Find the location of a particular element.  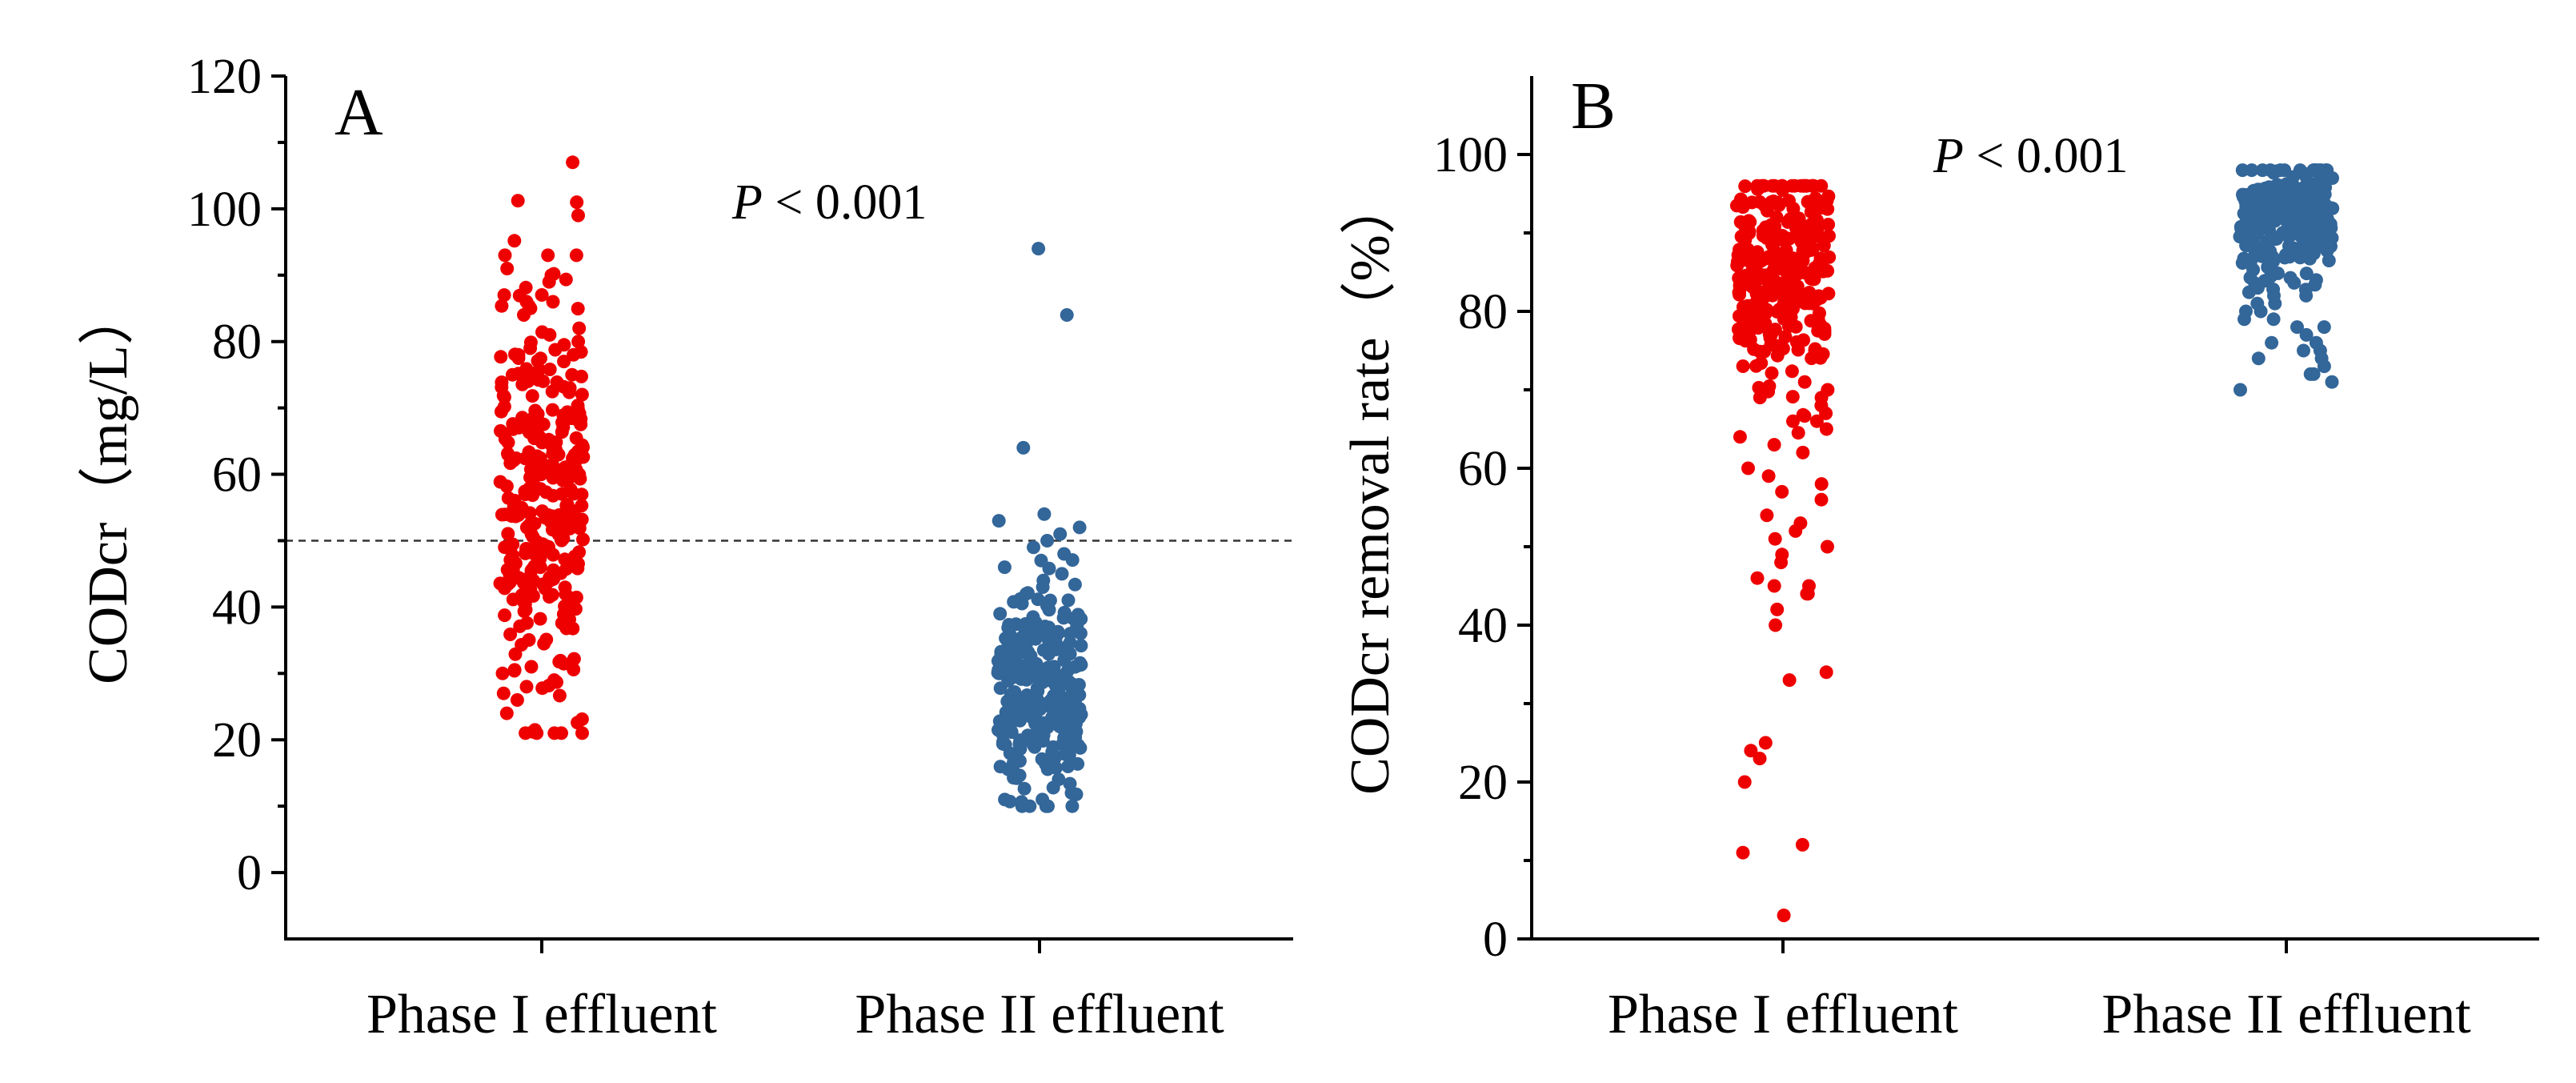

panel-a-p-italic: P is located at coordinates (747, 202).